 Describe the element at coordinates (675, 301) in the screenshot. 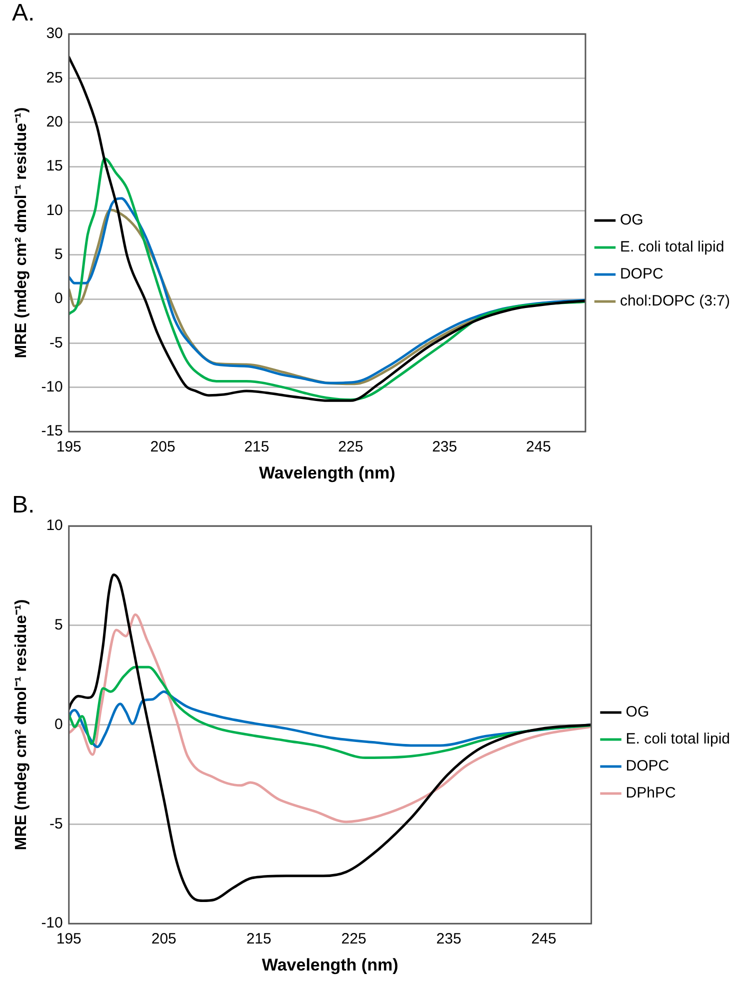

I see `legend-label: chol:DOPC (3:7)` at that location.